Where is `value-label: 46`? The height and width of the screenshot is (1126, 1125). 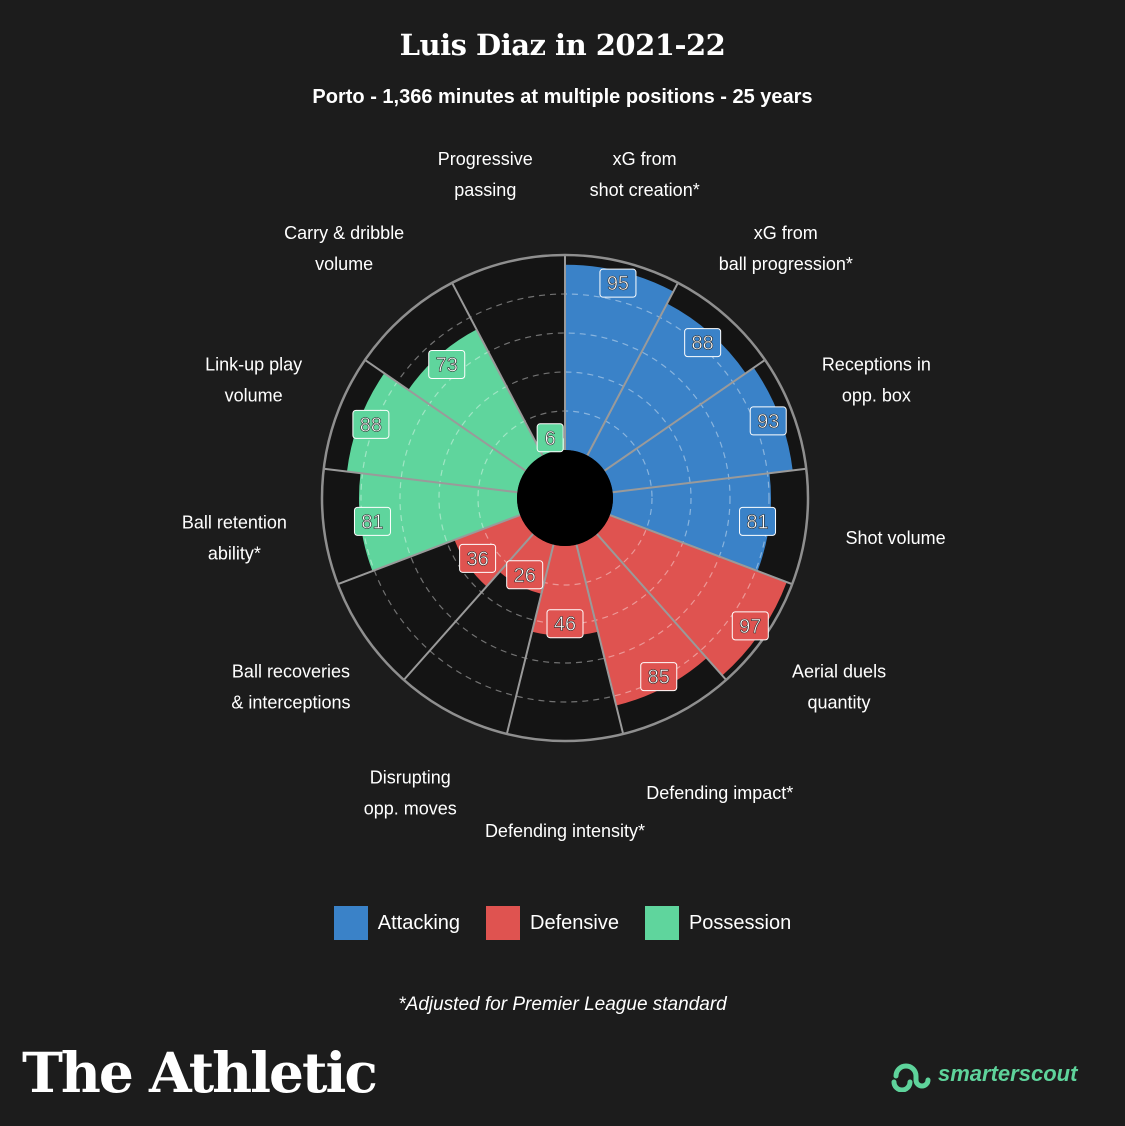 value-label: 46 is located at coordinates (565, 625).